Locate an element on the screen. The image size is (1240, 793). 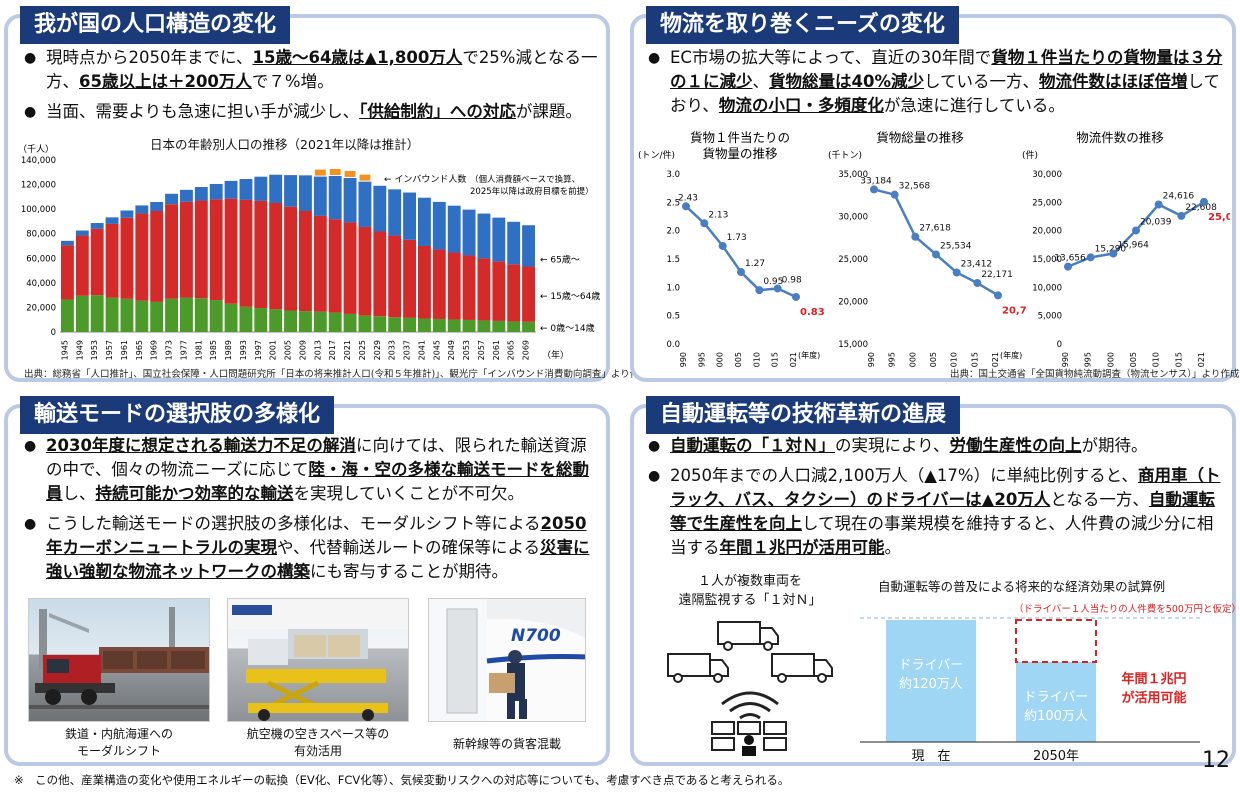
y-tick-label: 10,000 is located at coordinates (1047, 288).